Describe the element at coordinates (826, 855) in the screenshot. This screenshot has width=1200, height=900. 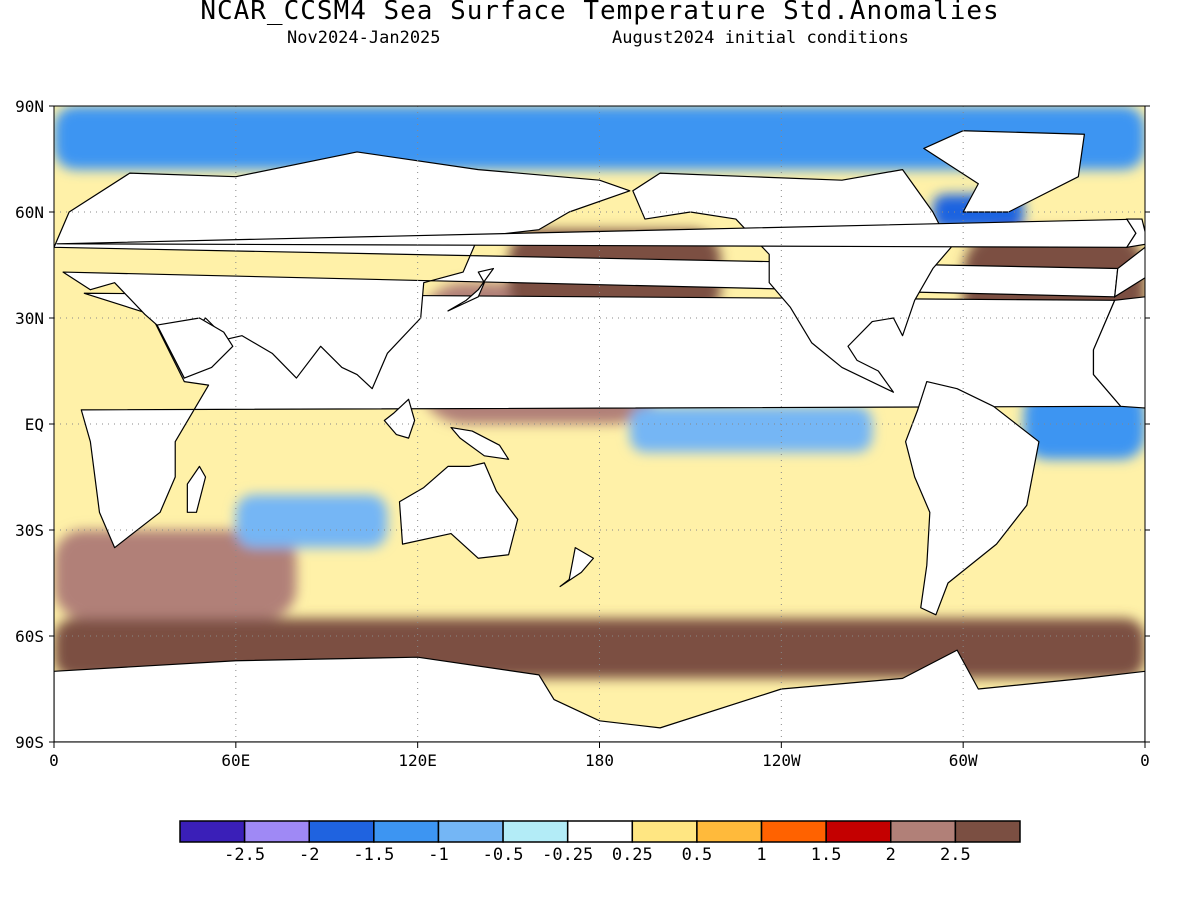
I see `colorbar-tick-label: 1.5` at that location.